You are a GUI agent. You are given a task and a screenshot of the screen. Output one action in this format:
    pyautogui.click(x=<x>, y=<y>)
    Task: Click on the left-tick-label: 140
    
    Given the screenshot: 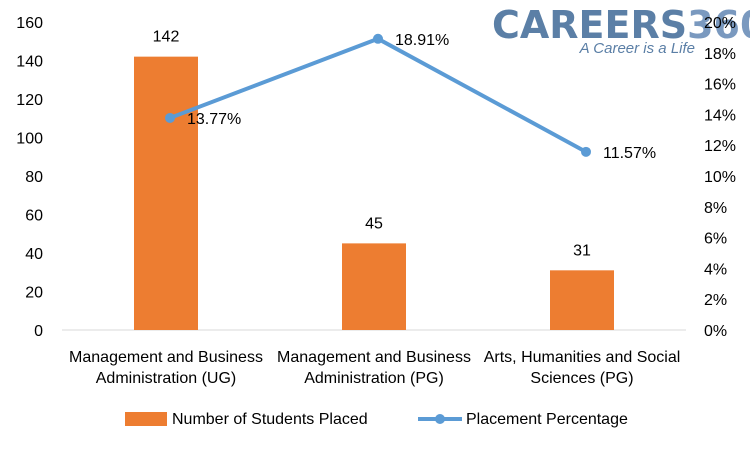 What is the action you would take?
    pyautogui.click(x=29, y=62)
    